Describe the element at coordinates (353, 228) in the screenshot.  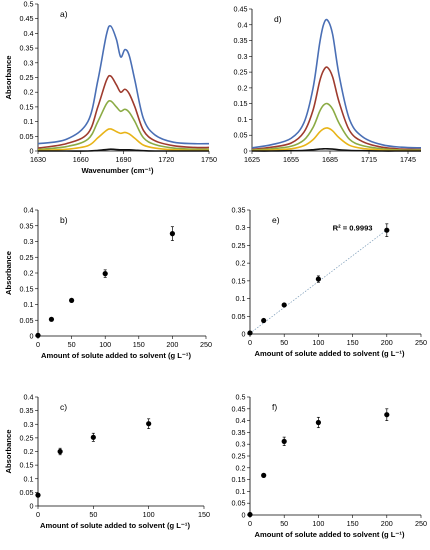
I see `r-squared-annotation: R² = 0.9993` at that location.